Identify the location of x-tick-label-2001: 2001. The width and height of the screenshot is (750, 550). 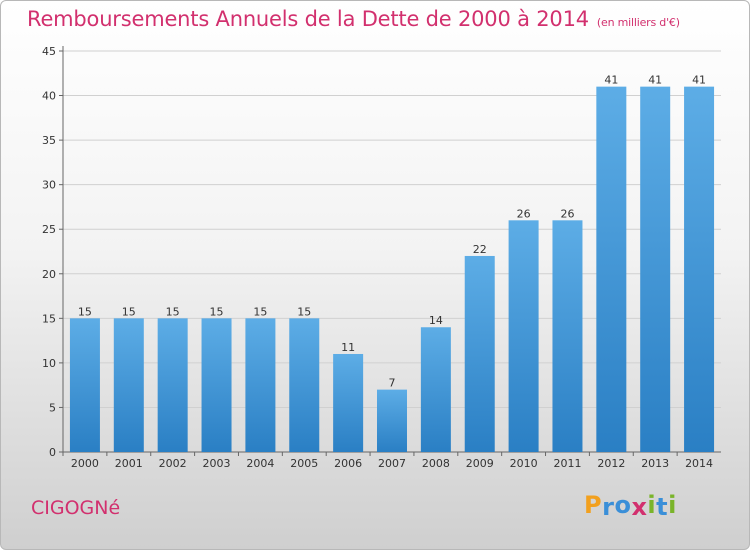
(129, 463).